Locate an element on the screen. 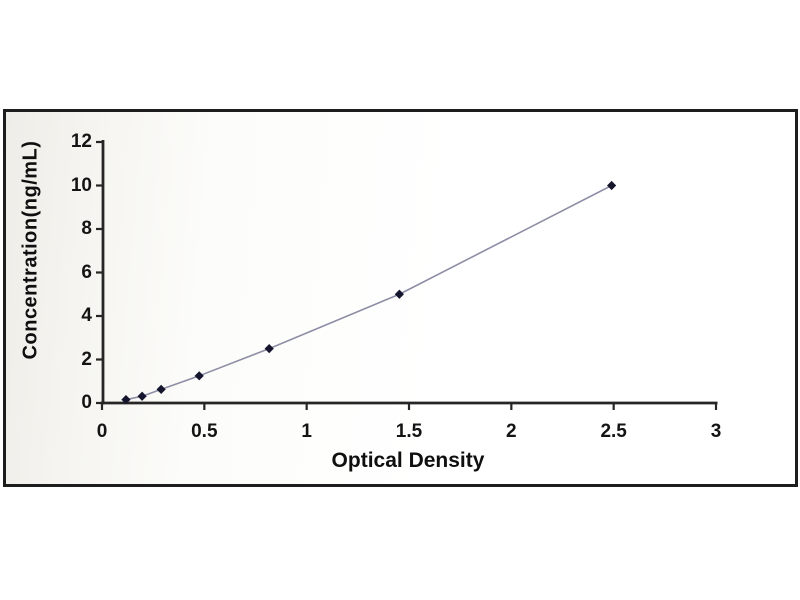 This screenshot has height=600, width=800. y-axis-title: Concentration(ng/mL) is located at coordinates (30, 250).